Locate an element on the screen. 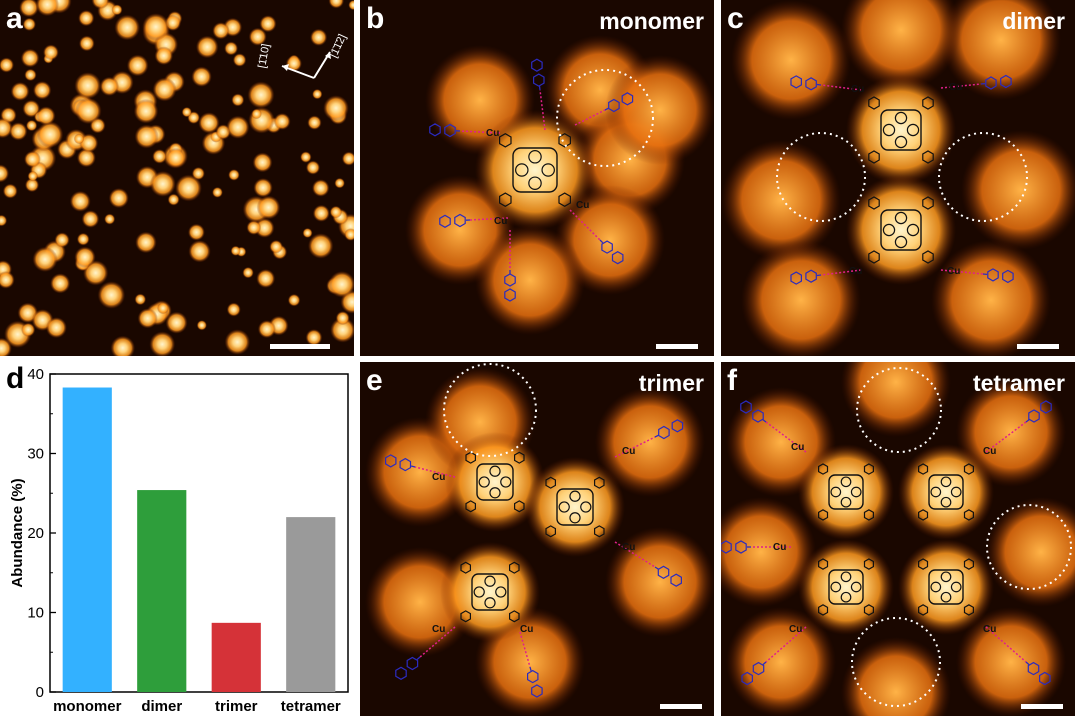 This screenshot has width=1075, height=716. y-tick-label: 30 is located at coordinates (35, 454).